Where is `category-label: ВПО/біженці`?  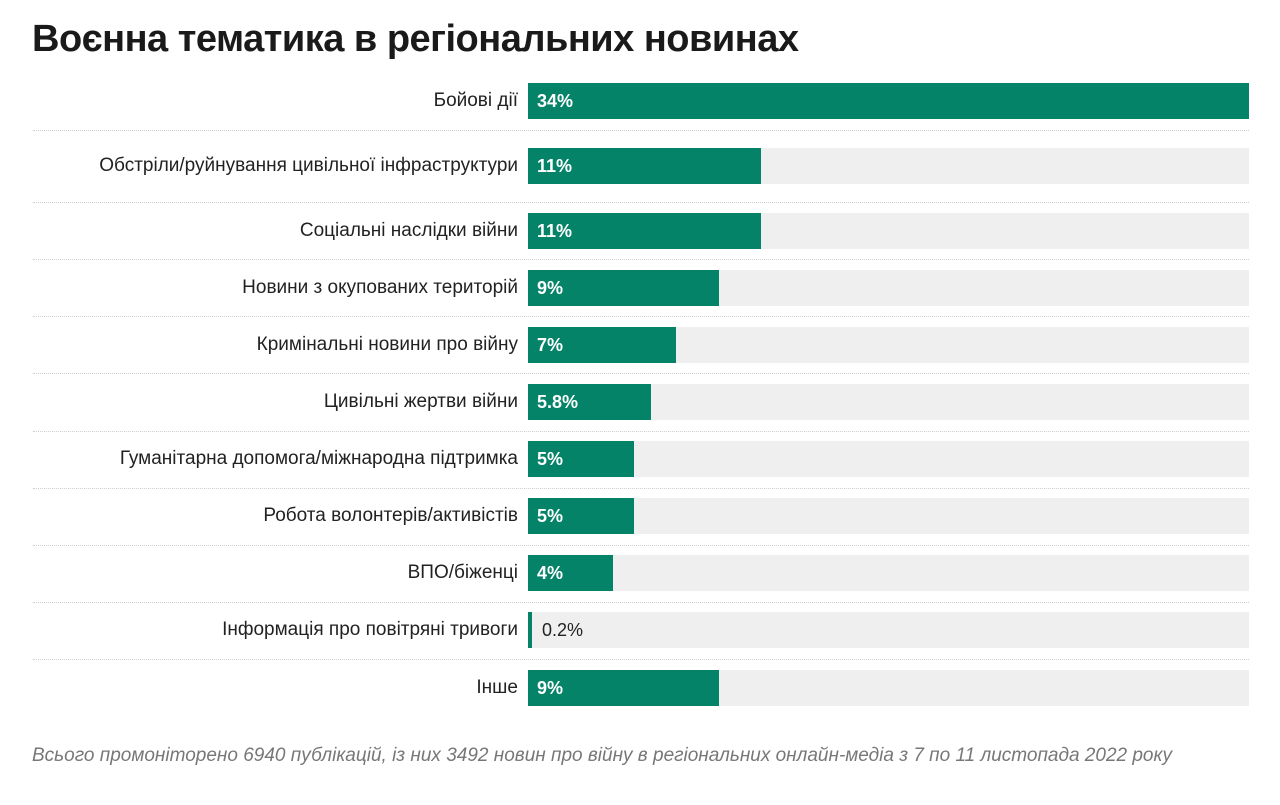
category-label: ВПО/біженці is located at coordinates (462, 572).